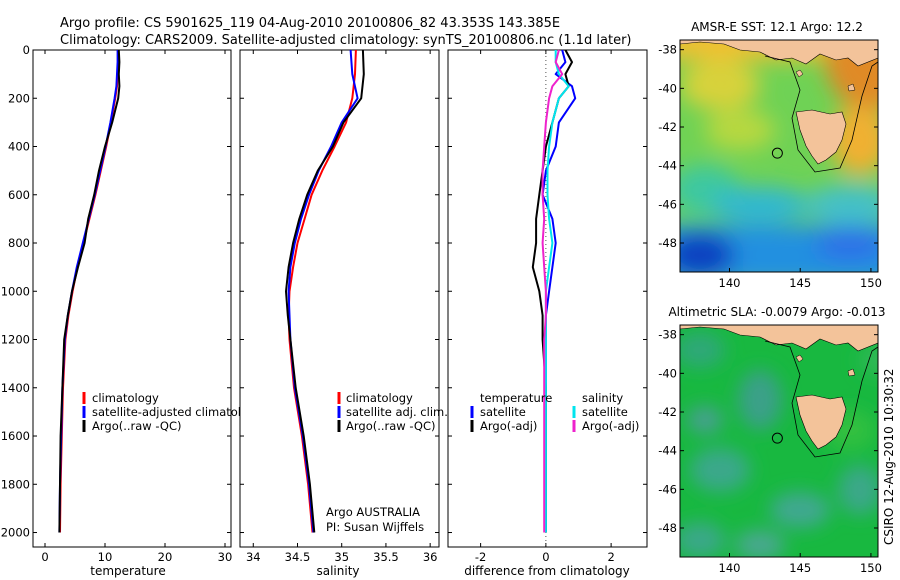 This screenshot has height=580, width=900. Describe the element at coordinates (776, 312) in the screenshot. I see `sla-map-title: Altimetric SLA: -0.0079 Argo: -0.013` at that location.